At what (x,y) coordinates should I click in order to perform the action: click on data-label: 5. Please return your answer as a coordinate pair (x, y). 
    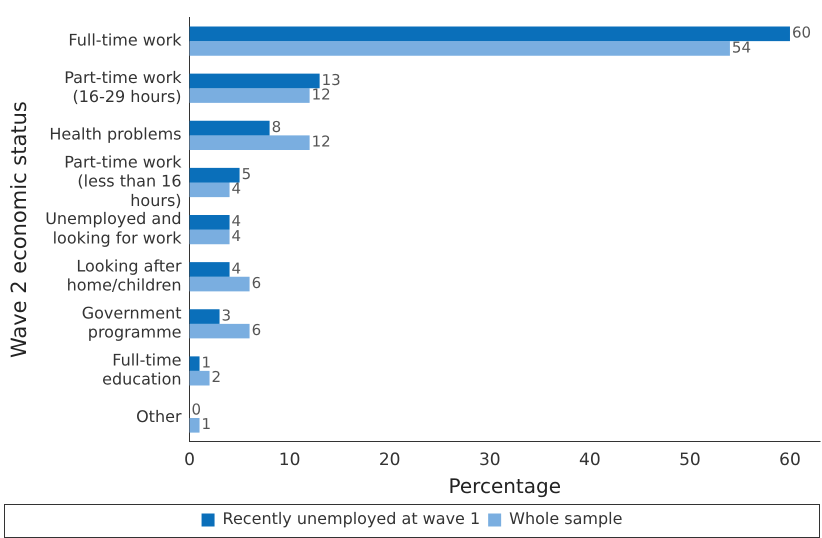
    Looking at the image, I should click on (247, 174).